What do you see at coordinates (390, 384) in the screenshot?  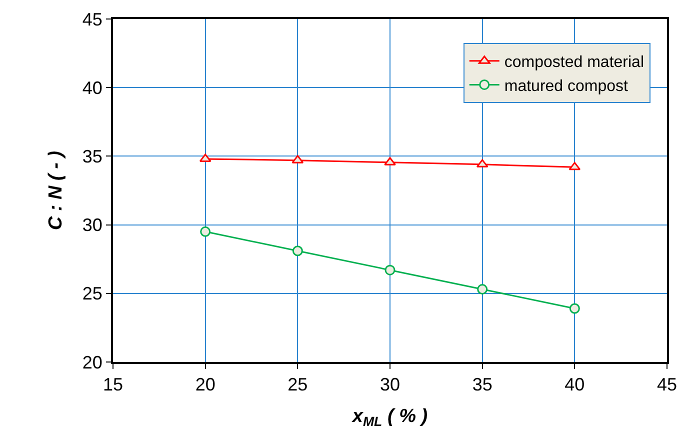 I see `x-tick-label: 30` at bounding box center [390, 384].